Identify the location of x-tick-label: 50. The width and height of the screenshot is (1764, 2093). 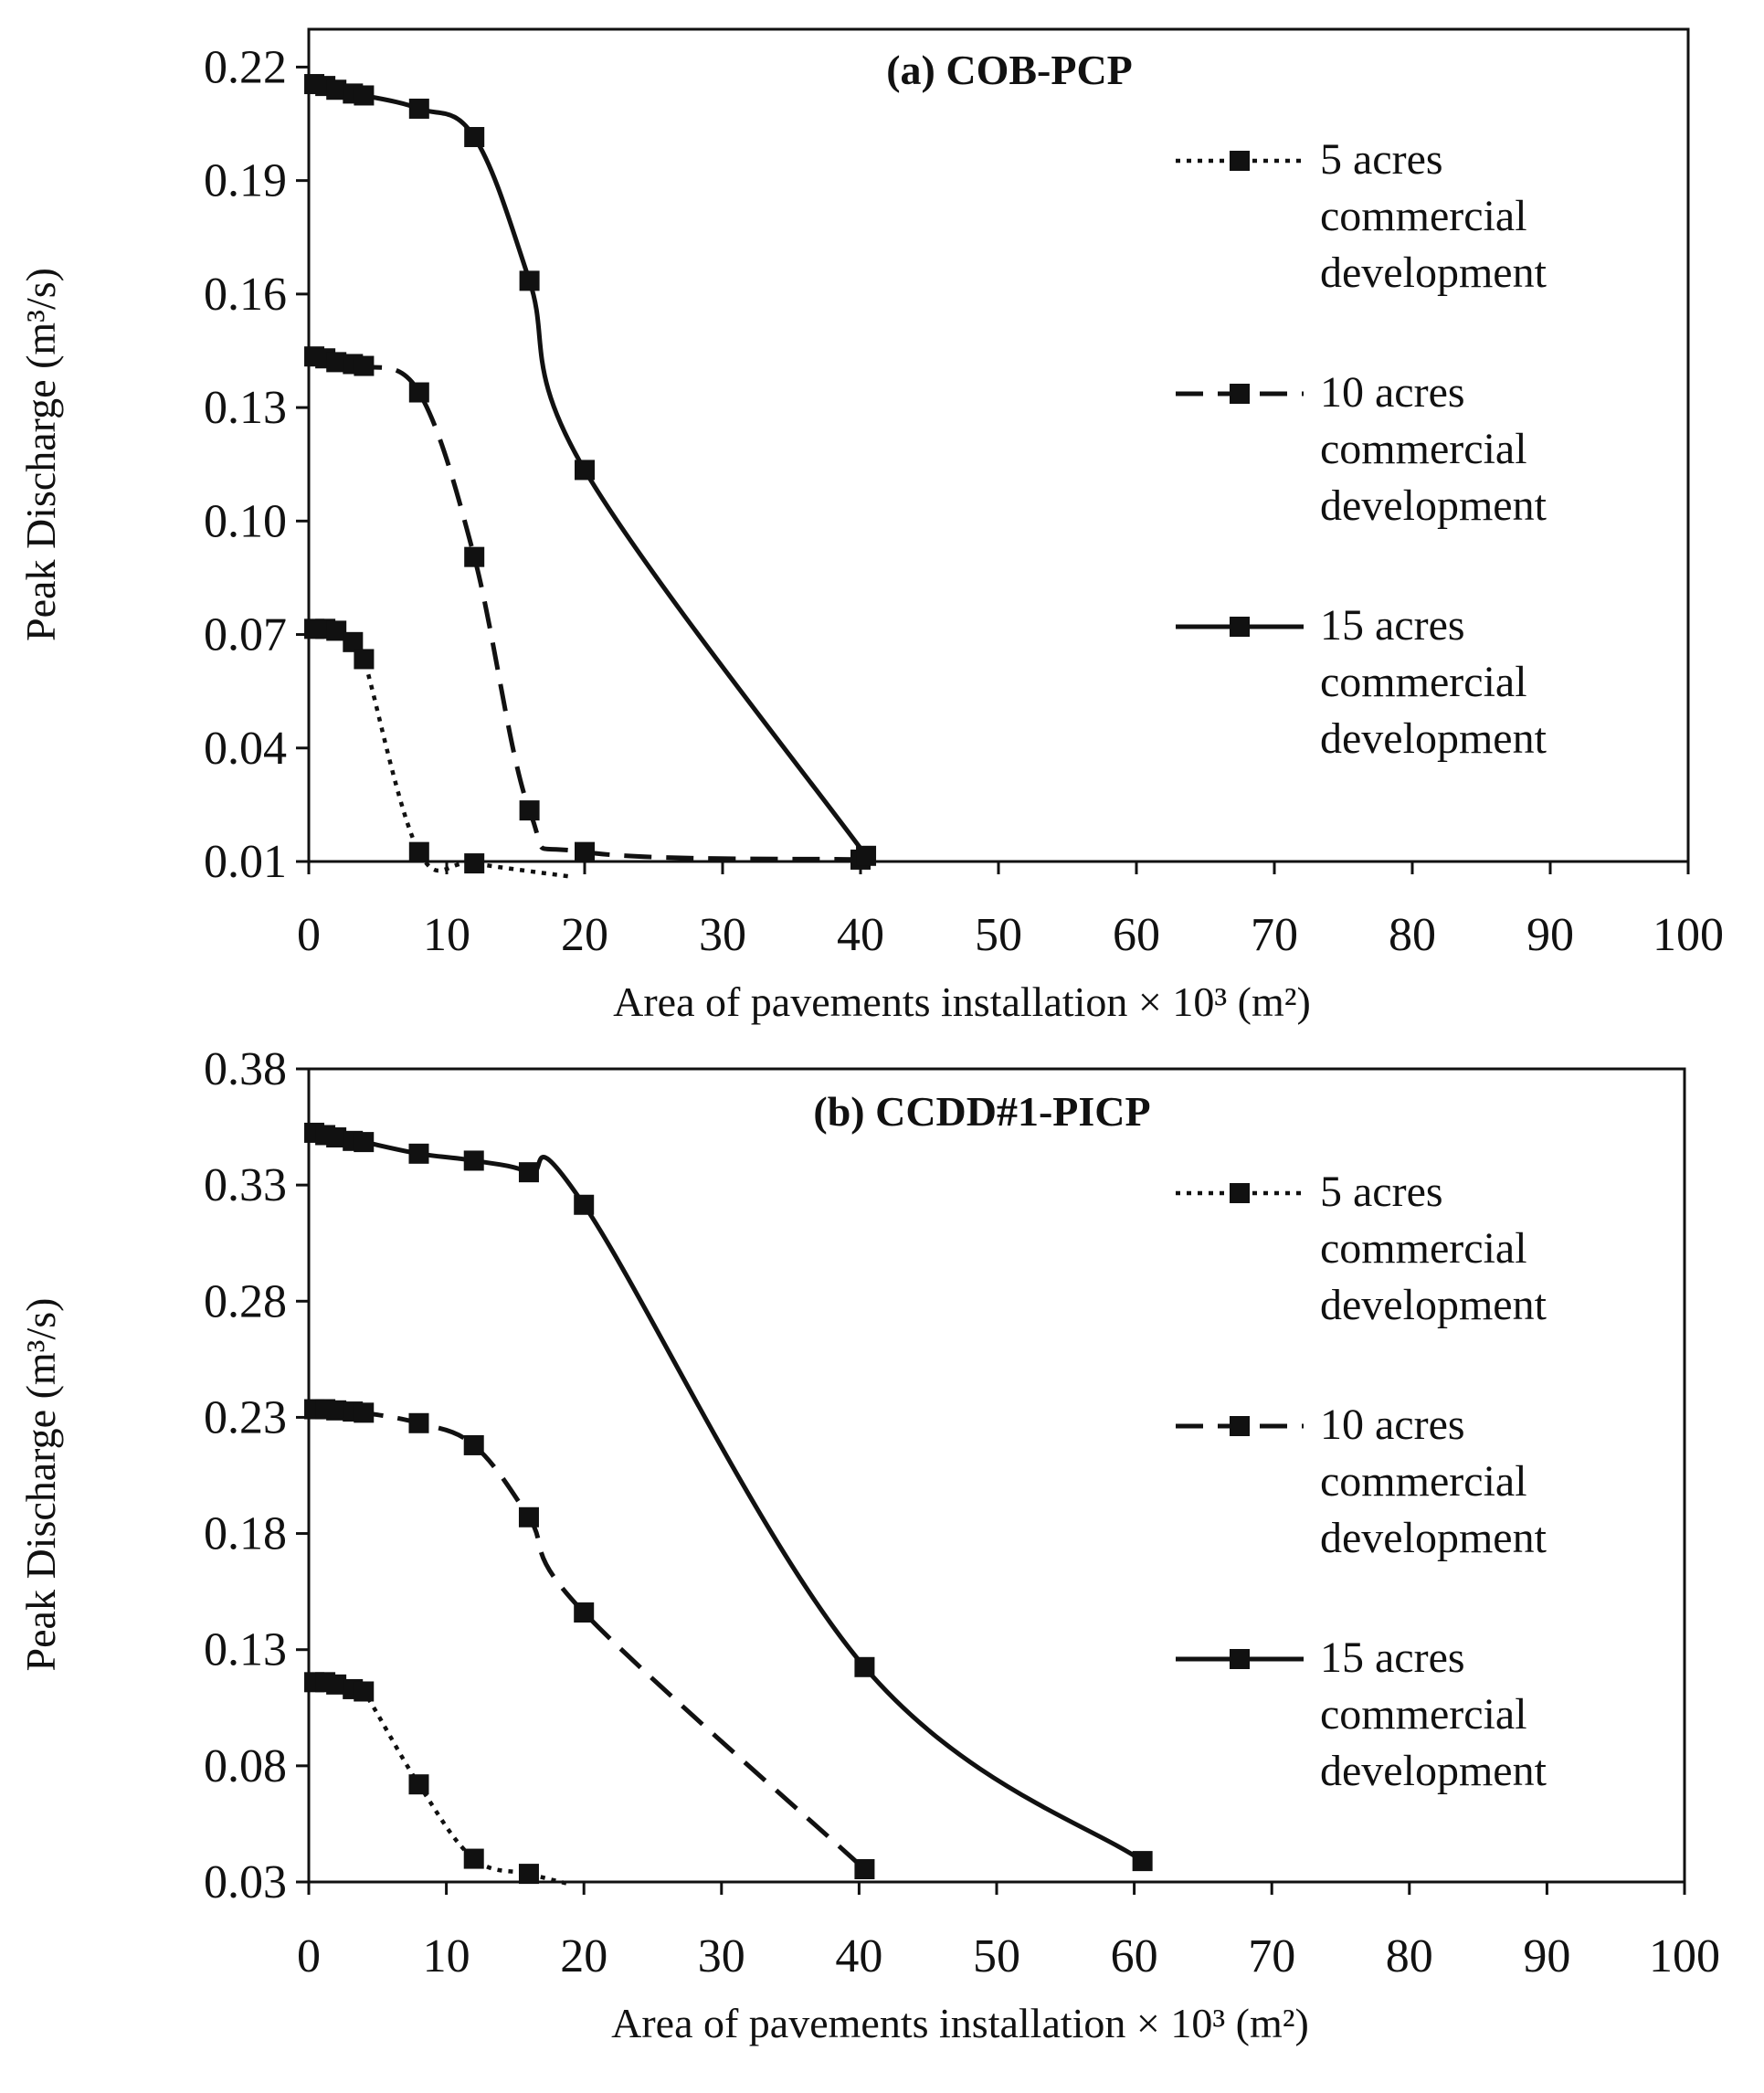
(998, 935).